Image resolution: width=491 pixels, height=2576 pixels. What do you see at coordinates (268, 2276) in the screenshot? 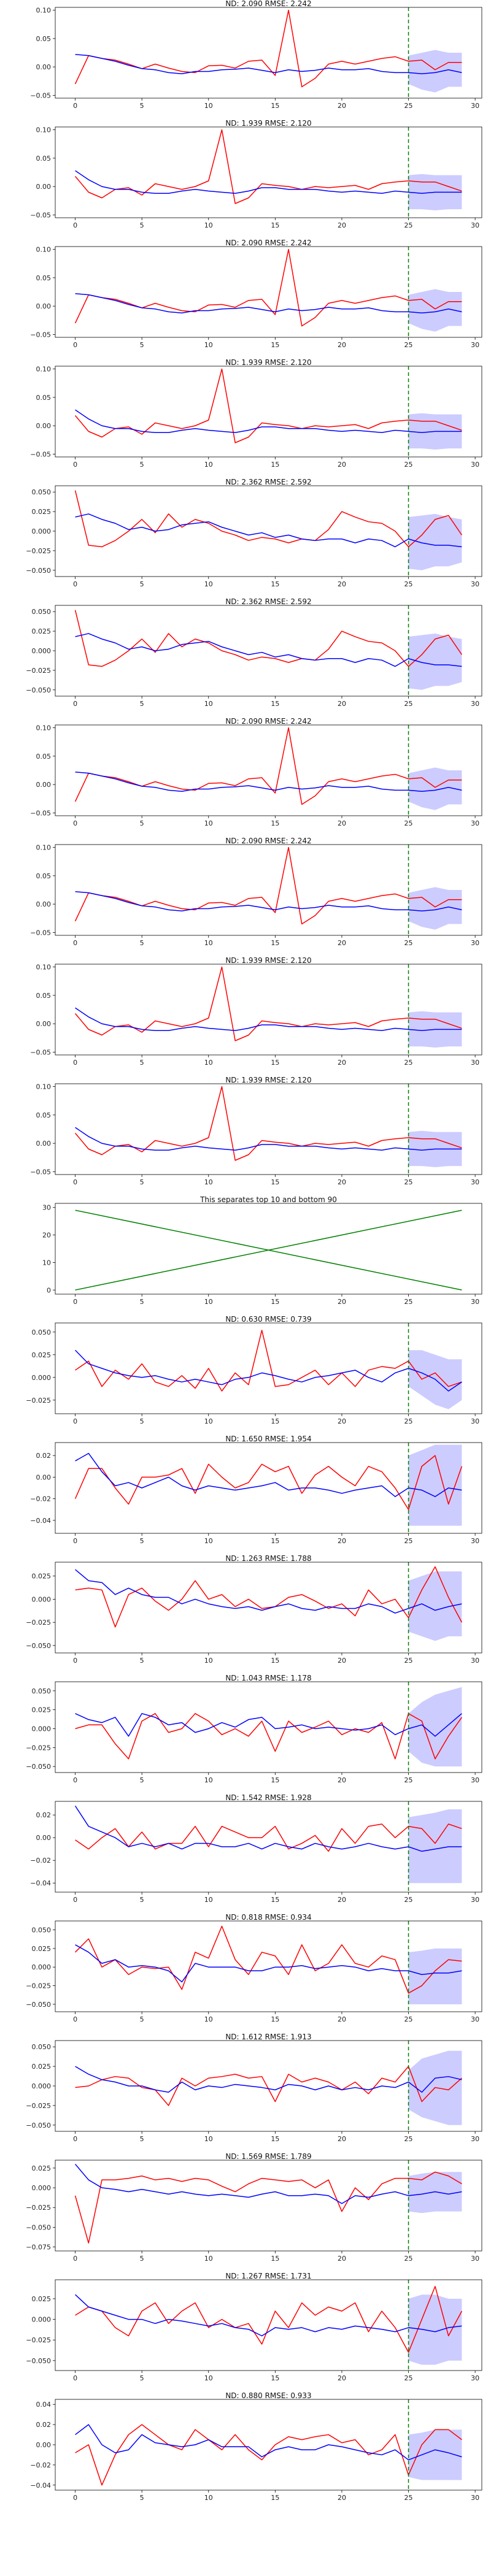
I see `chart-title: ND: 1.267 RMSE: 1.731` at bounding box center [268, 2276].